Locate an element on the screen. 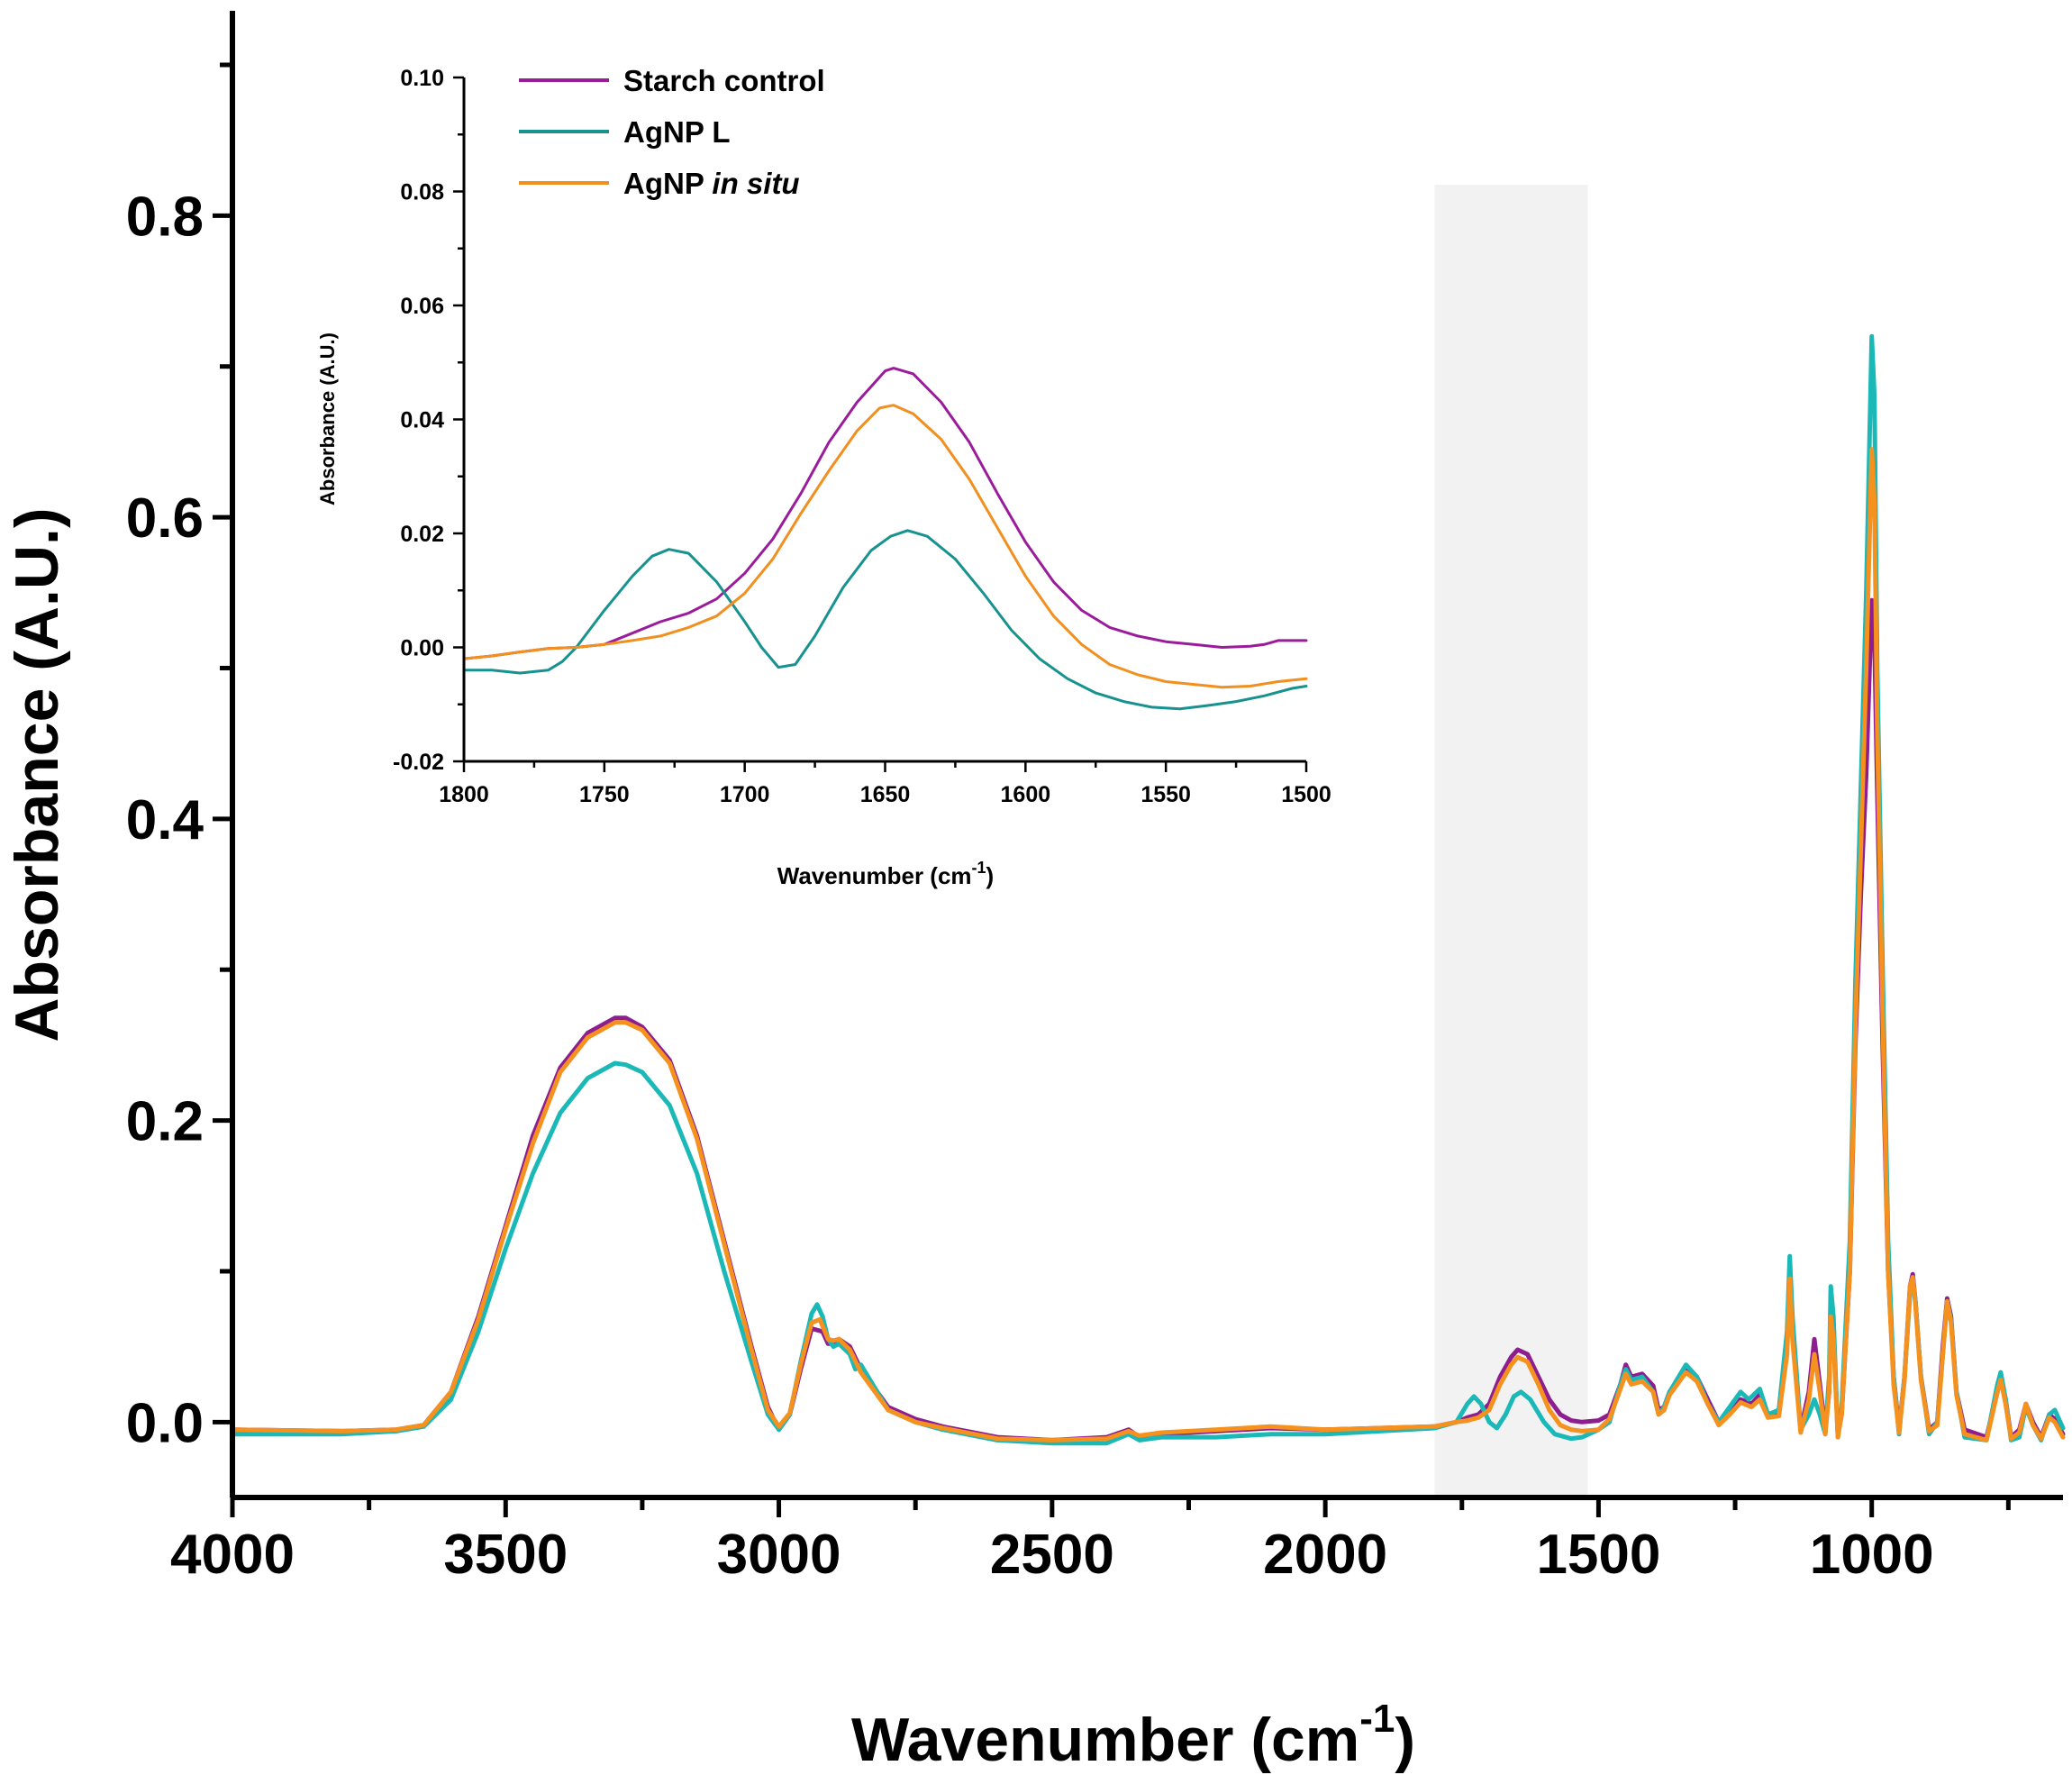  inset-y-tick-labels: -0.02 0.00 0.02 0.04 0.06 0.08 0.10 is located at coordinates (418, 420).